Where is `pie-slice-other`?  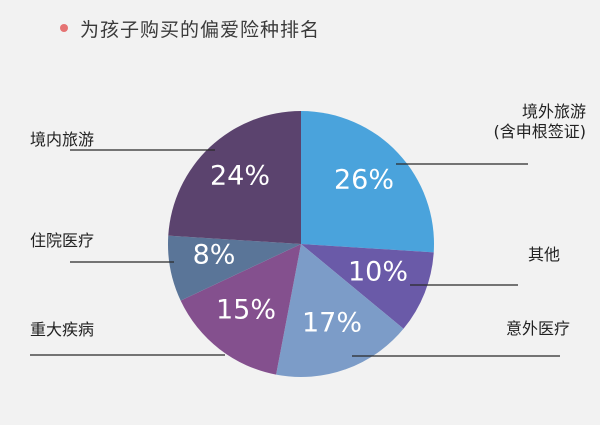 pie-slice-other is located at coordinates (367, 286).